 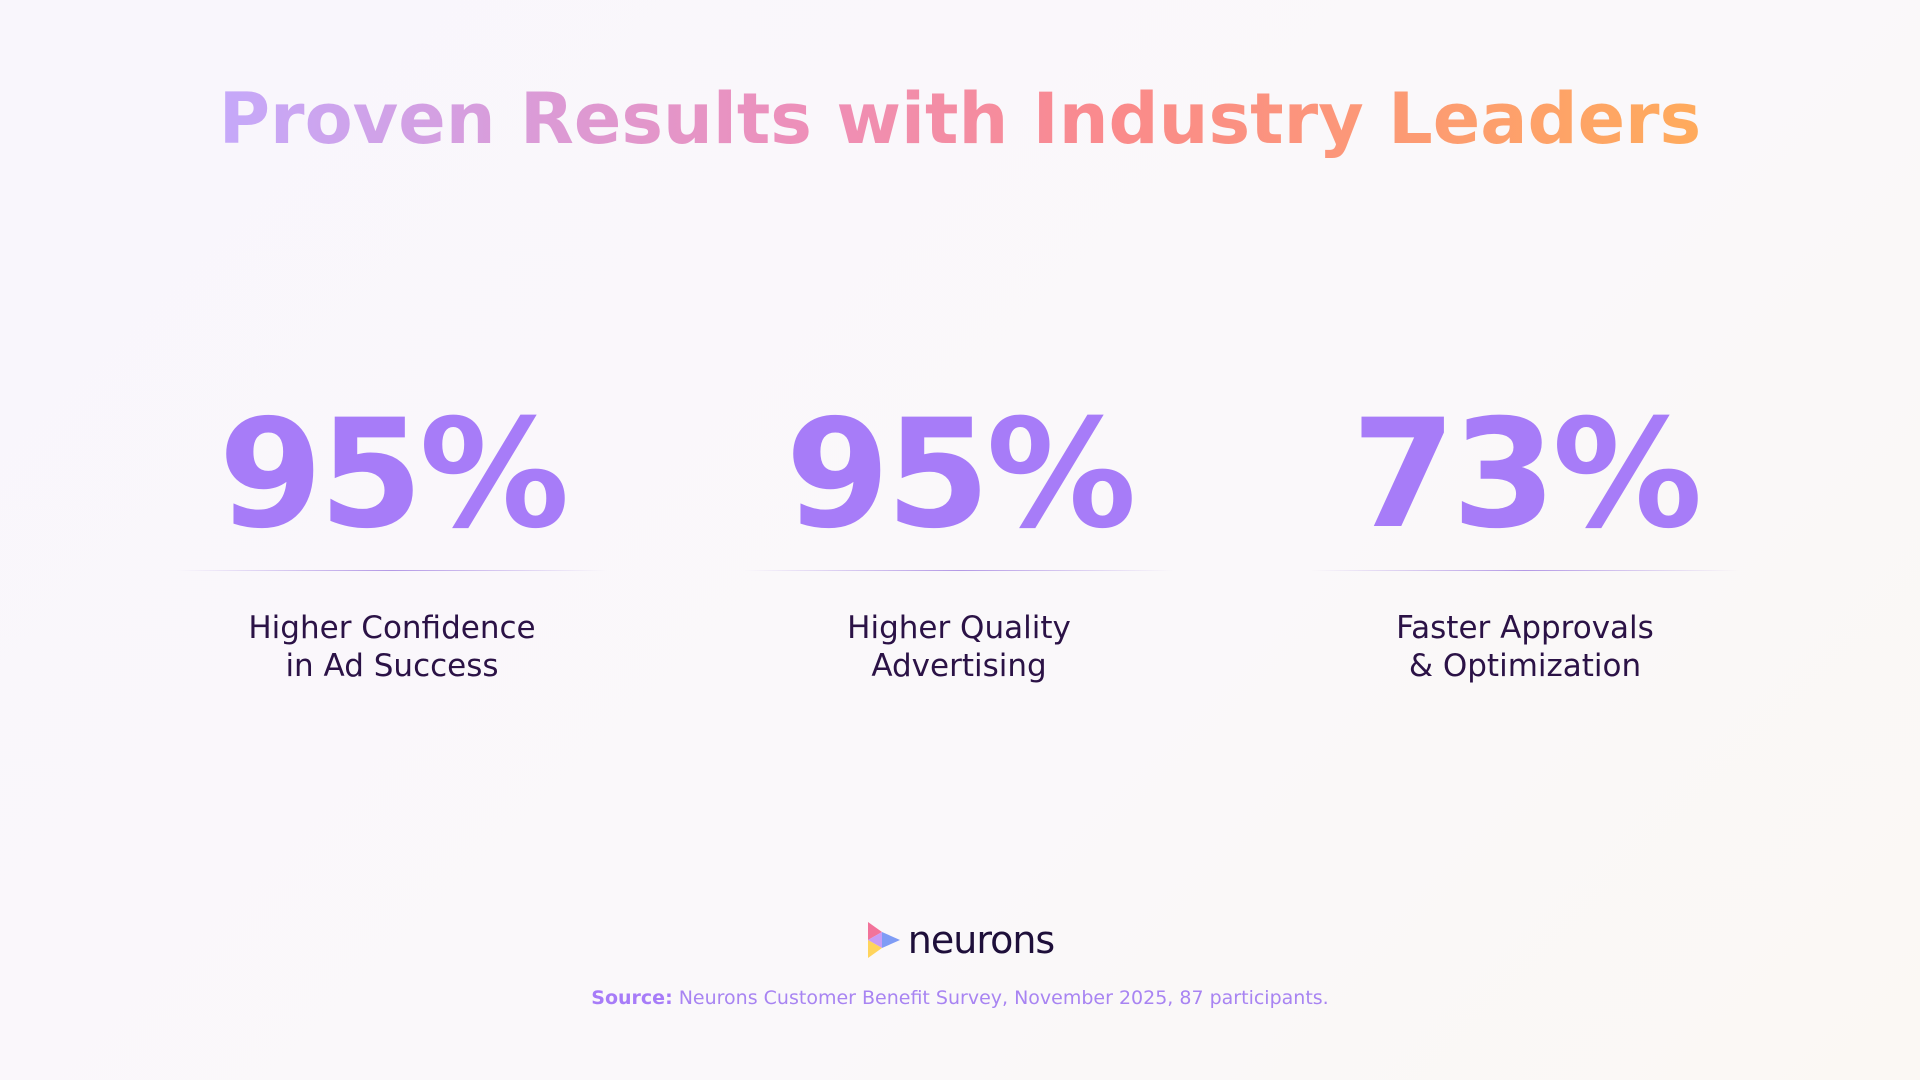 I want to click on title-text: Proven Results with Industry Leaders, so click(x=960, y=119).